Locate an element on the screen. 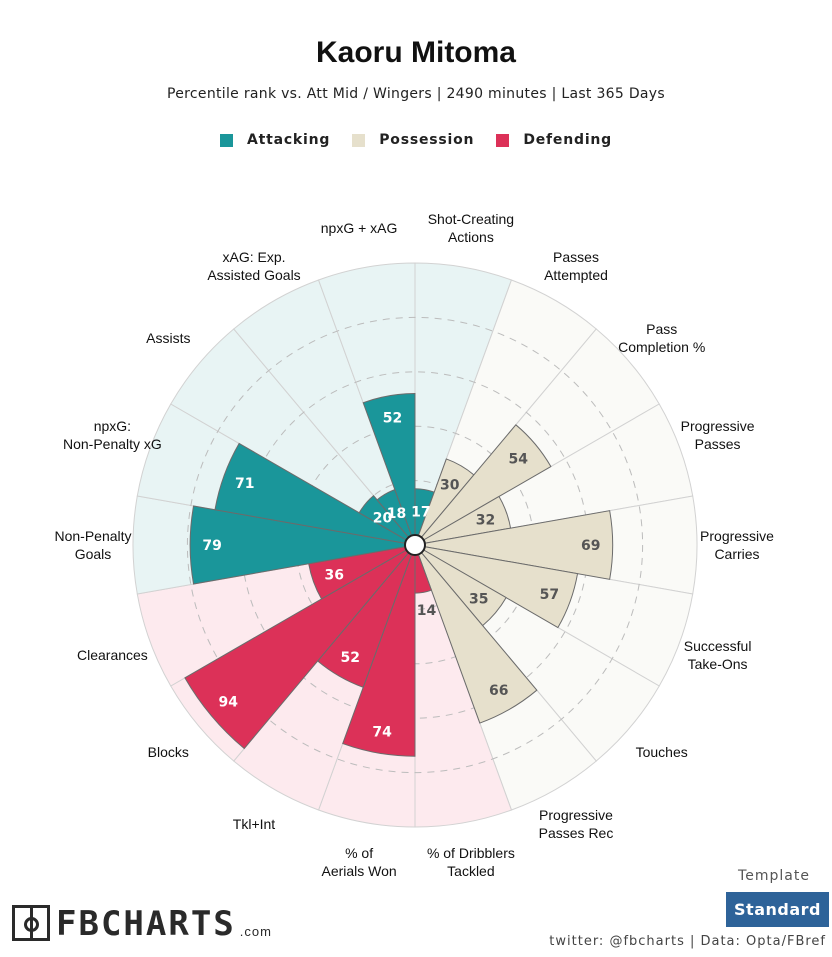  value-label-progressive-passes-rec: 66 is located at coordinates (498, 691).